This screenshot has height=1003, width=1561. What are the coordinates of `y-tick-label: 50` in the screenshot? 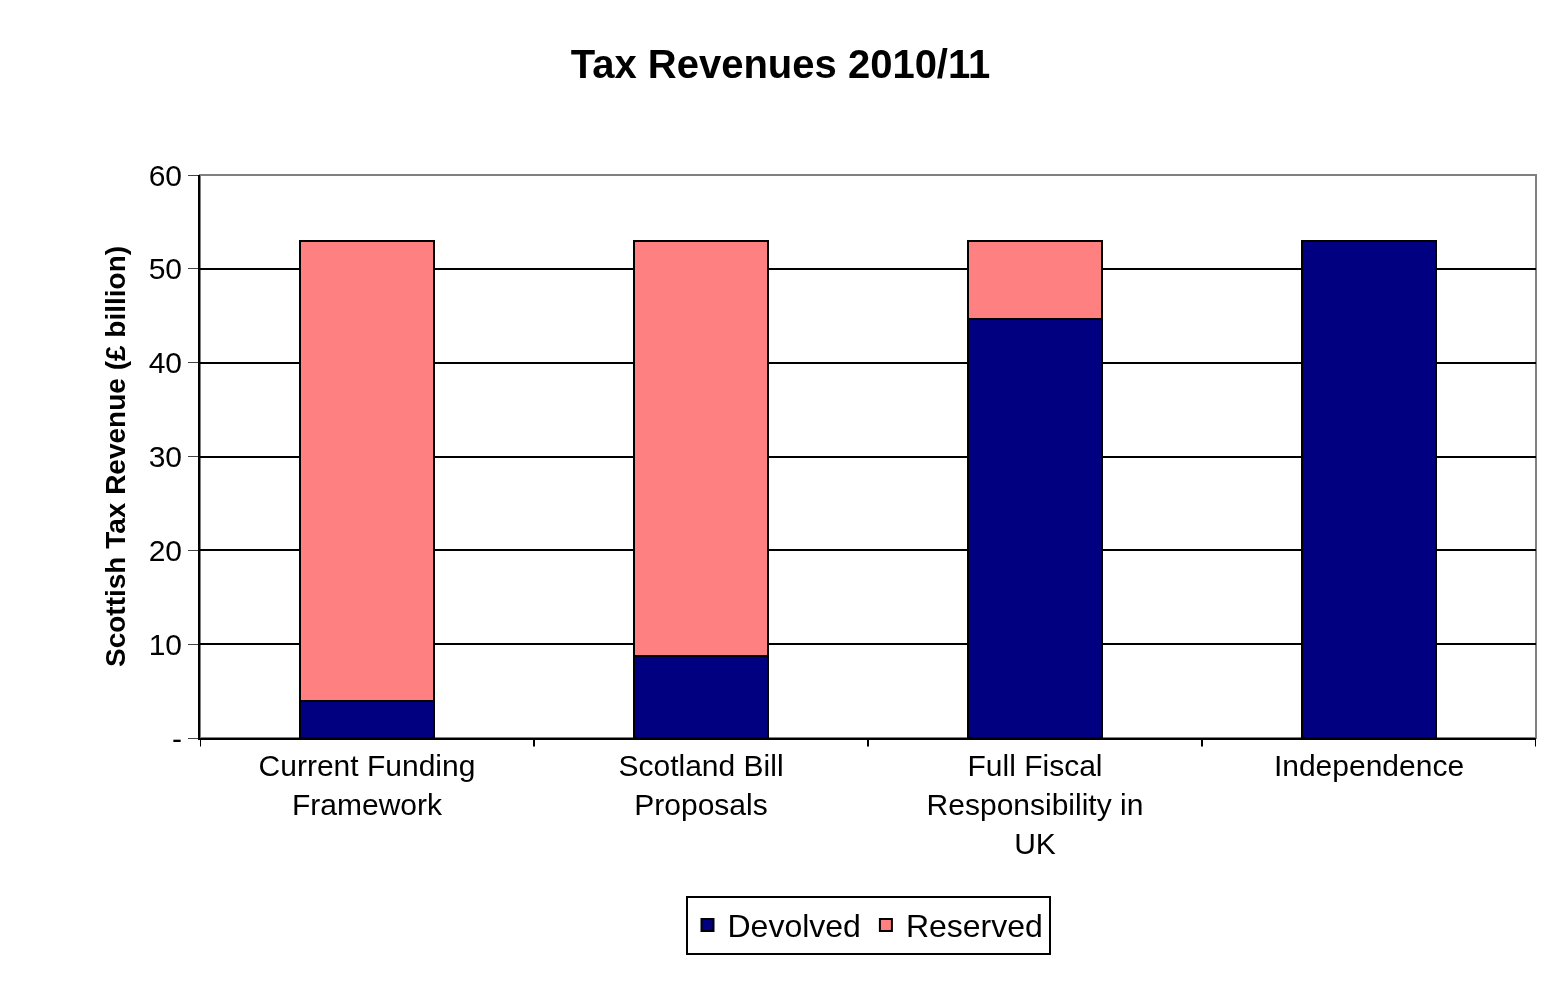 It's located at (165, 269).